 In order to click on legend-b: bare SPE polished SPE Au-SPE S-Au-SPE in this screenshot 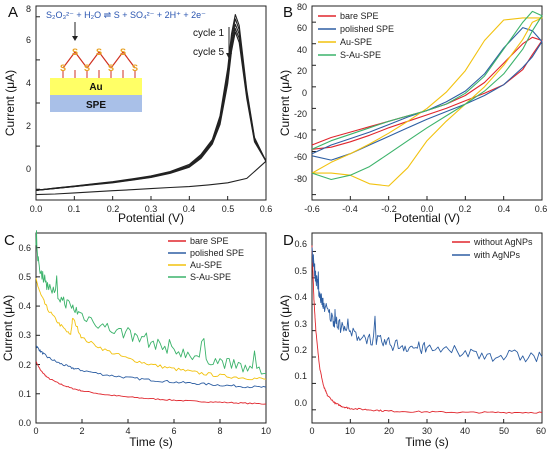, I will do `click(356, 35)`.